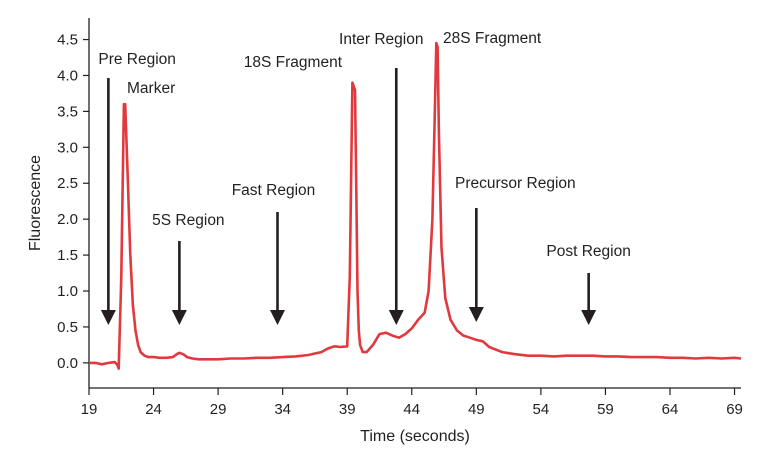 The height and width of the screenshot is (461, 773). Describe the element at coordinates (492, 38) in the screenshot. I see `peak-label: 28S Fragment` at that location.